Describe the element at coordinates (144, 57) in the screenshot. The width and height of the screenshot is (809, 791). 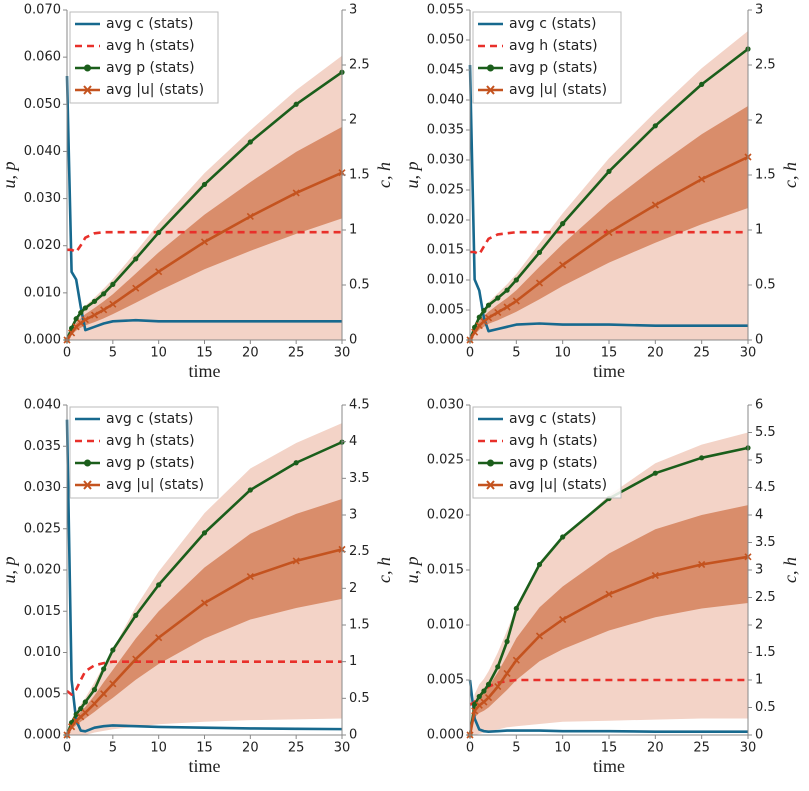
I see `legend-box` at that location.